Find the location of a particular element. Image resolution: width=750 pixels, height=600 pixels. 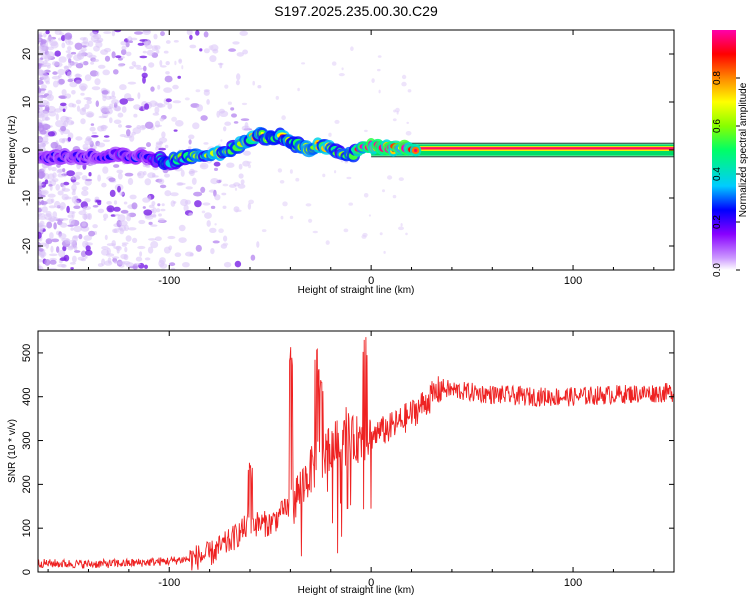

colorbar-tick-label: 0.6 is located at coordinates (717, 126).